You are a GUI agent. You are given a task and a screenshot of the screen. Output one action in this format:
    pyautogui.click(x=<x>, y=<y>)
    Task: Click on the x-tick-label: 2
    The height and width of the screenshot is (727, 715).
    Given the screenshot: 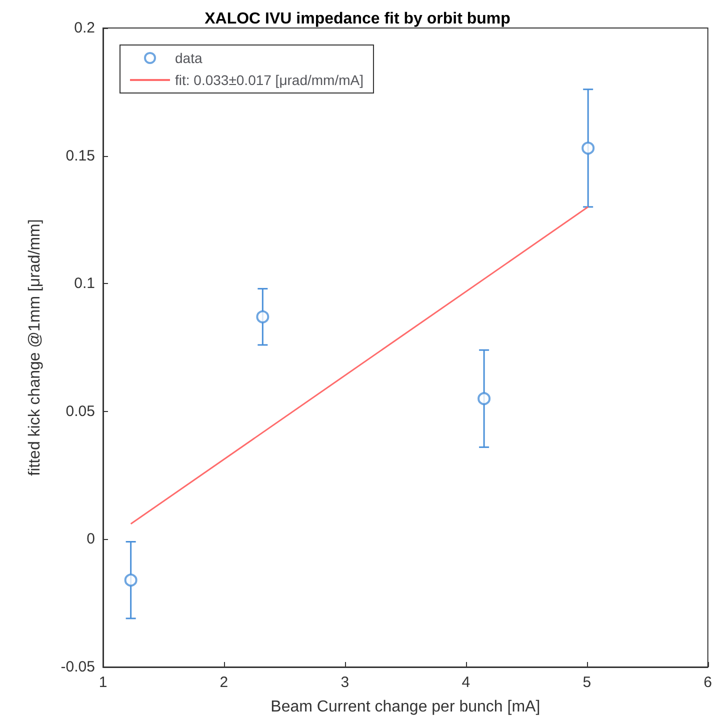 What is the action you would take?
    pyautogui.click(x=224, y=682)
    